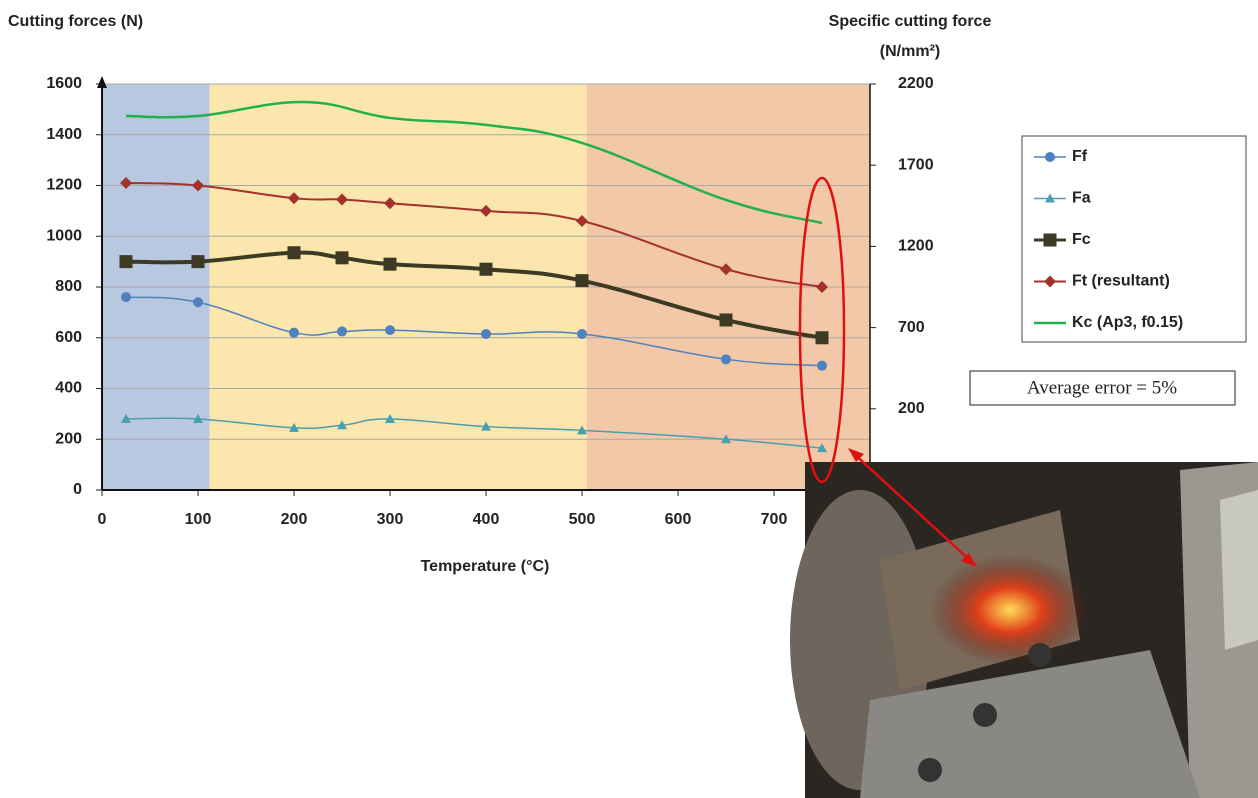 The image size is (1258, 798). Describe the element at coordinates (910, 51) in the screenshot. I see `y2-axis-label: (N/mm²)` at that location.